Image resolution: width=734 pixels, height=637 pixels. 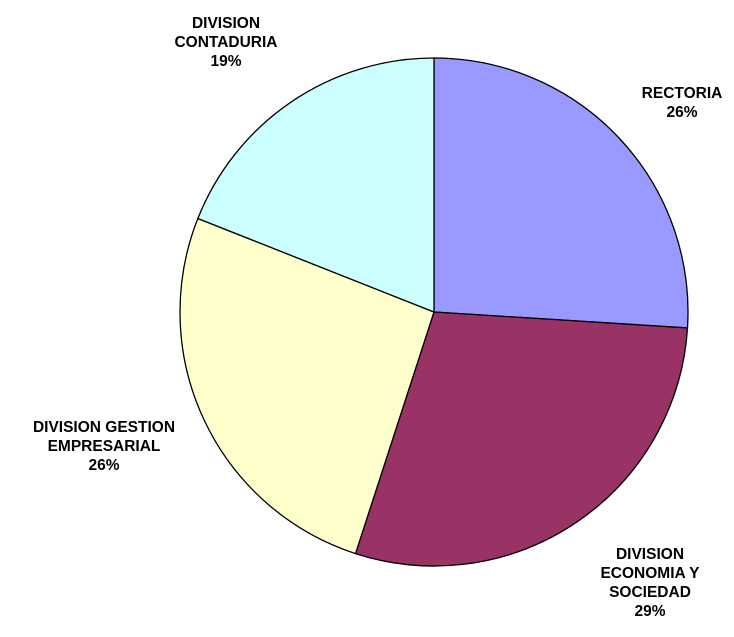 What do you see at coordinates (650, 573) in the screenshot?
I see `slice-name-line: ECONOMIA Y` at bounding box center [650, 573].